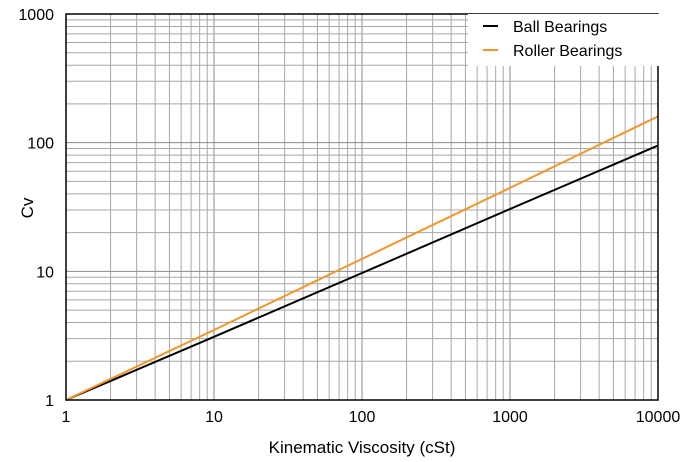 The width and height of the screenshot is (690, 462). What do you see at coordinates (567, 51) in the screenshot?
I see `legend-label-roller-bearings: Roller Bearings` at bounding box center [567, 51].